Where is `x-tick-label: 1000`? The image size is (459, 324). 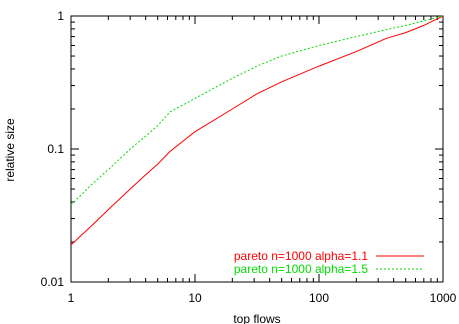
x-tick-label: 1000 is located at coordinates (443, 298).